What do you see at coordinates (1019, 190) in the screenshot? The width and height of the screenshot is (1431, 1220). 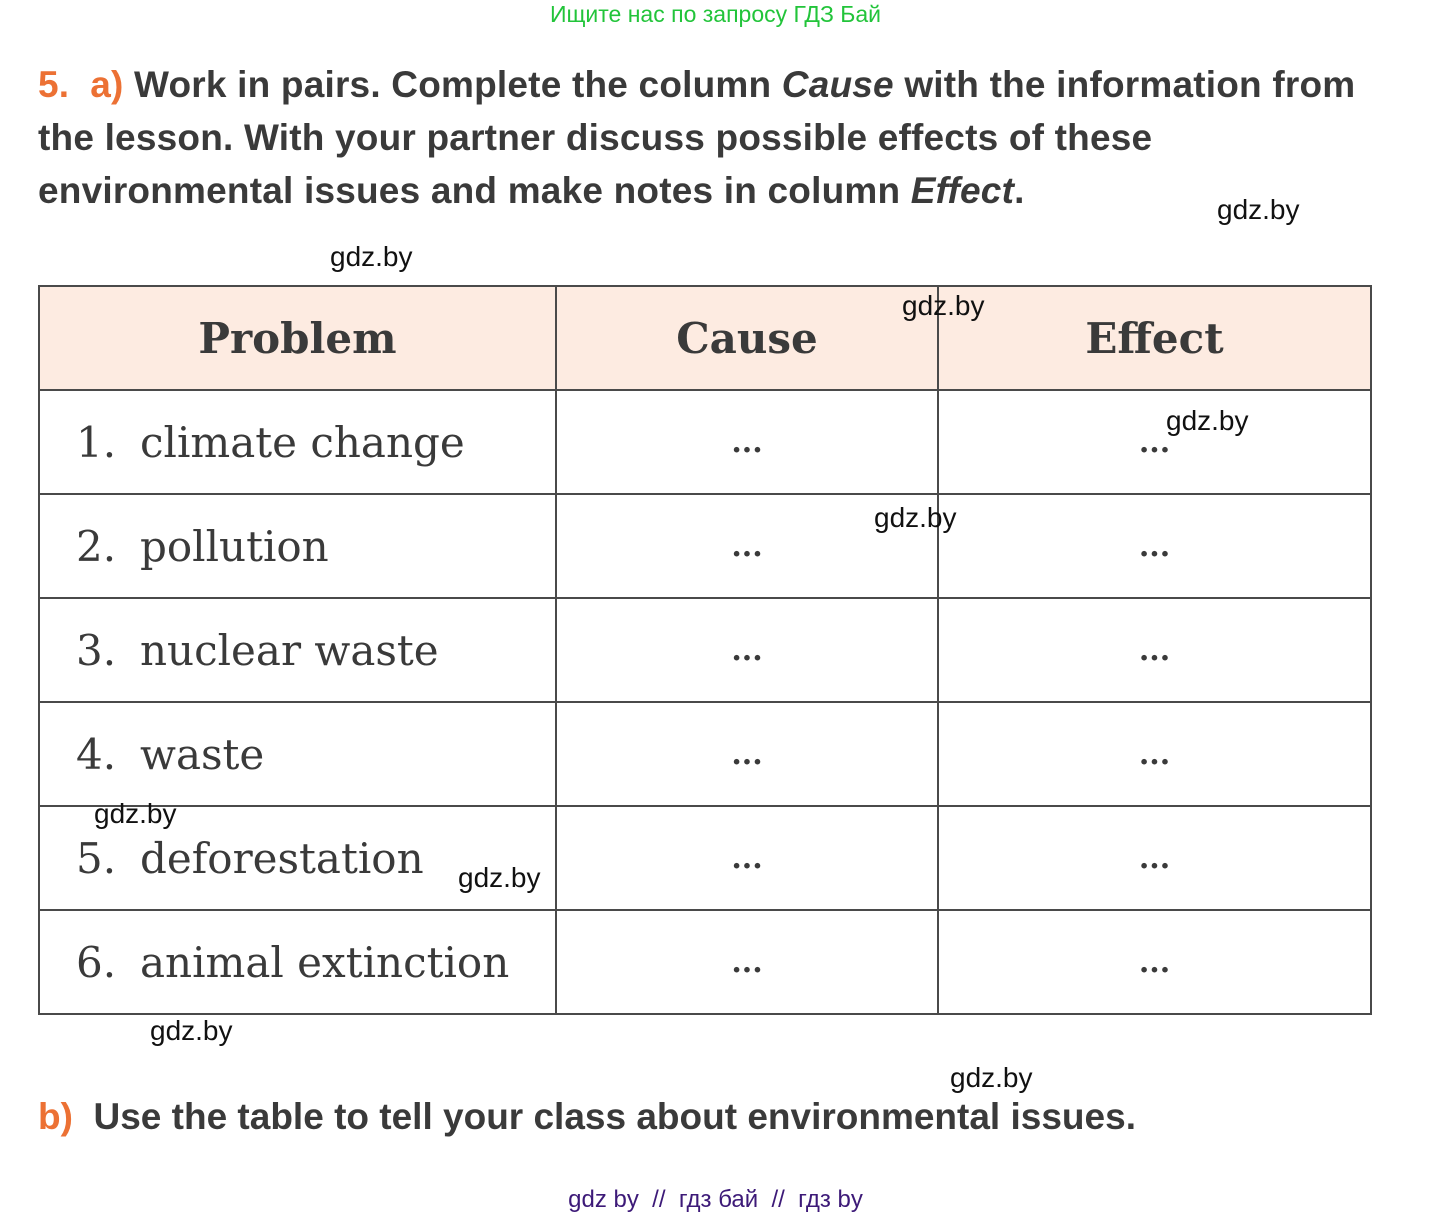 I see `task-text: .` at bounding box center [1019, 190].